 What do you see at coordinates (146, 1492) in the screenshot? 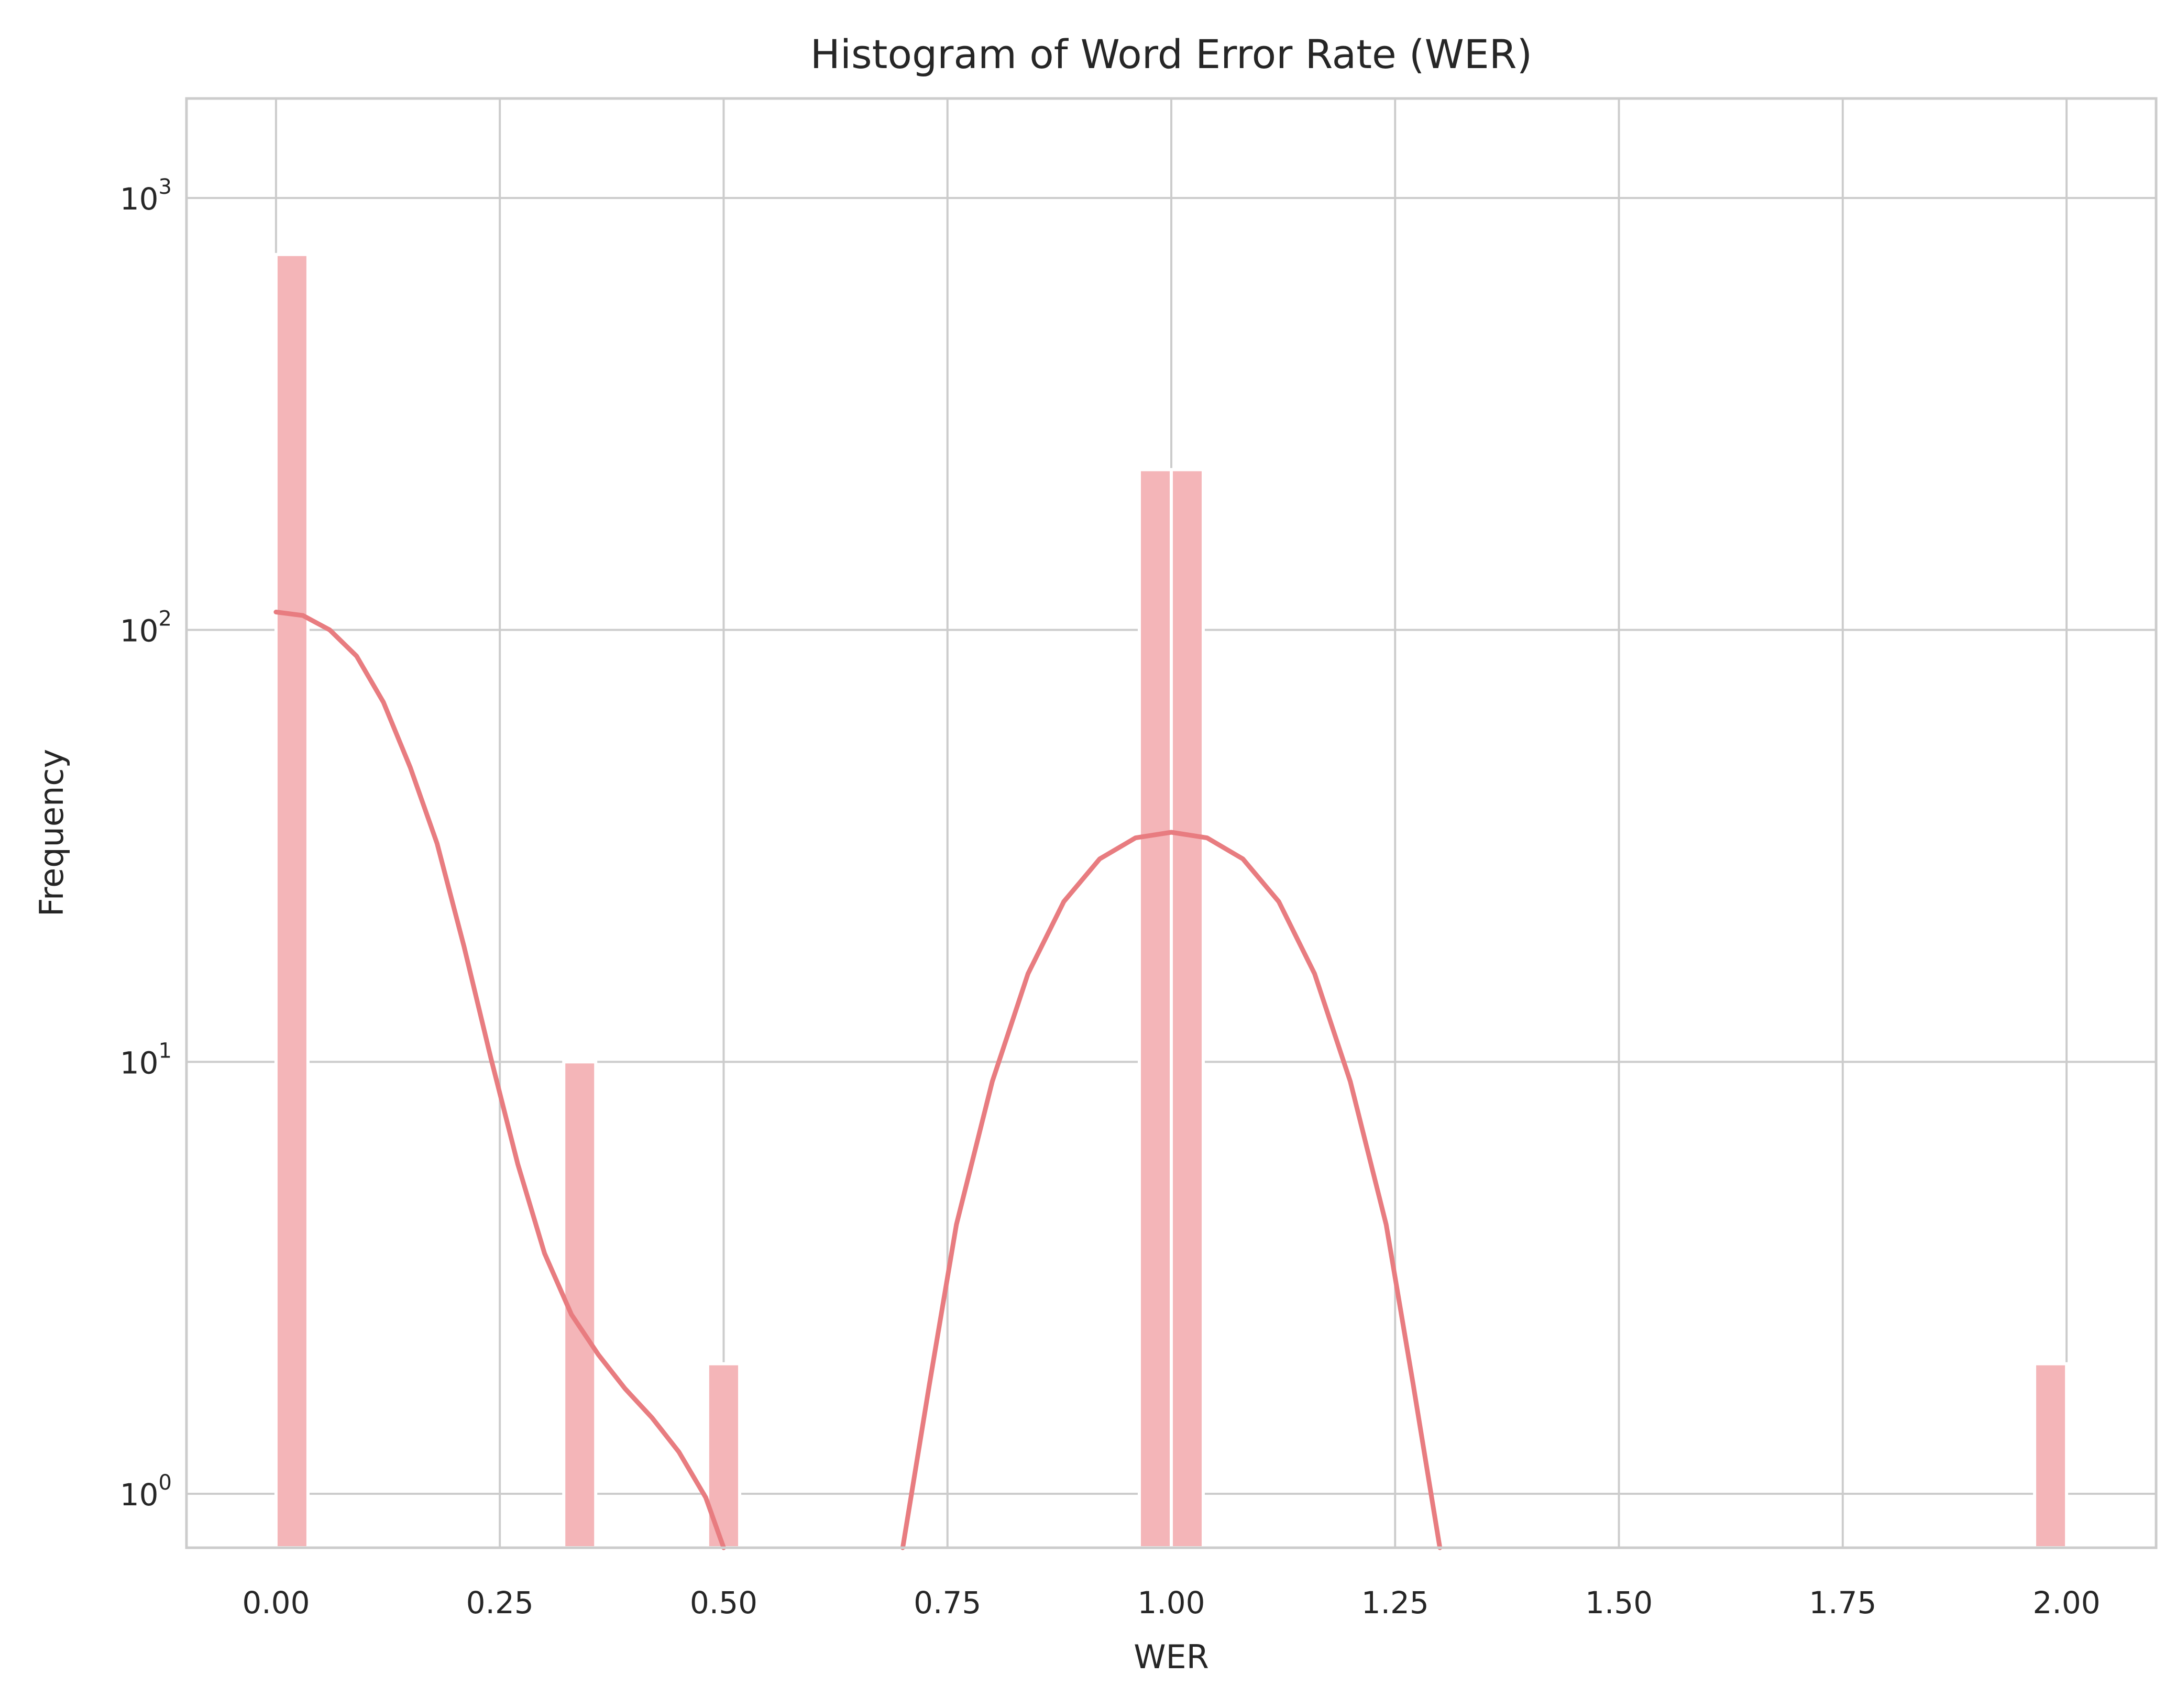
I see `y-tick-label: 10⁰` at bounding box center [146, 1492].